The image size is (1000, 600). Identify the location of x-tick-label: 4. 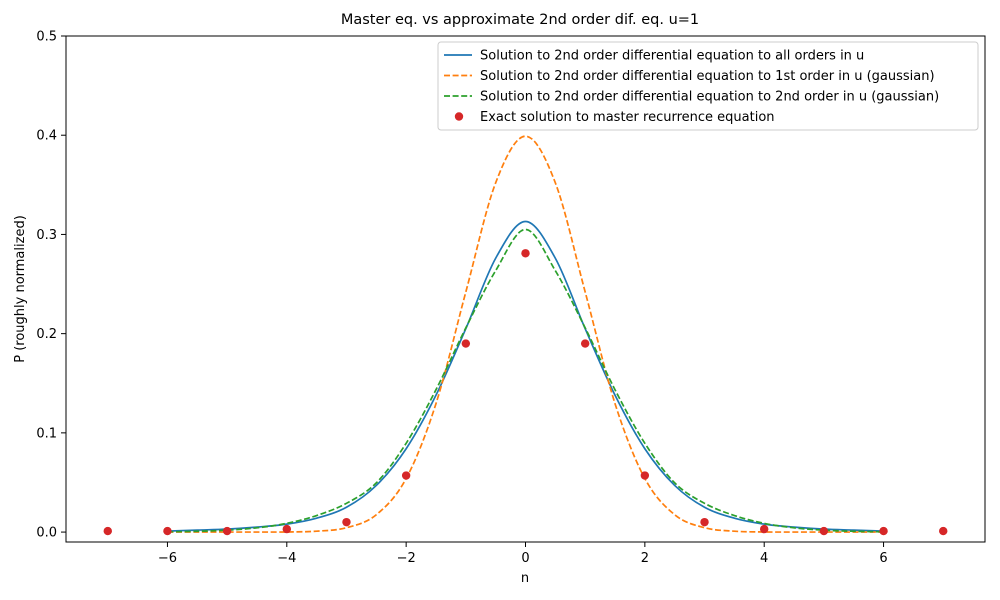
(764, 558).